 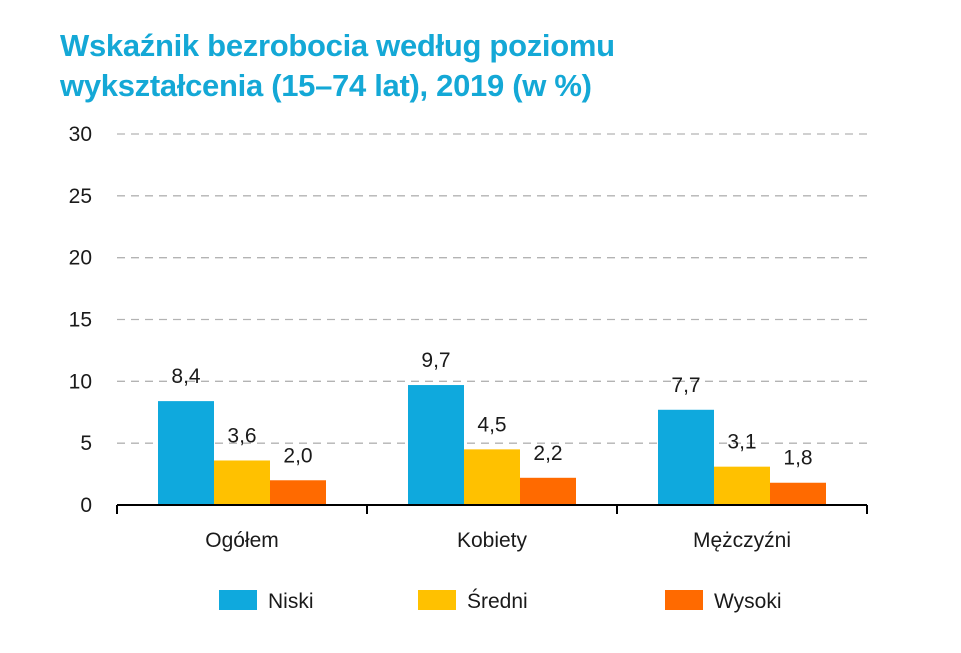 I want to click on bars, so click(x=492, y=445).